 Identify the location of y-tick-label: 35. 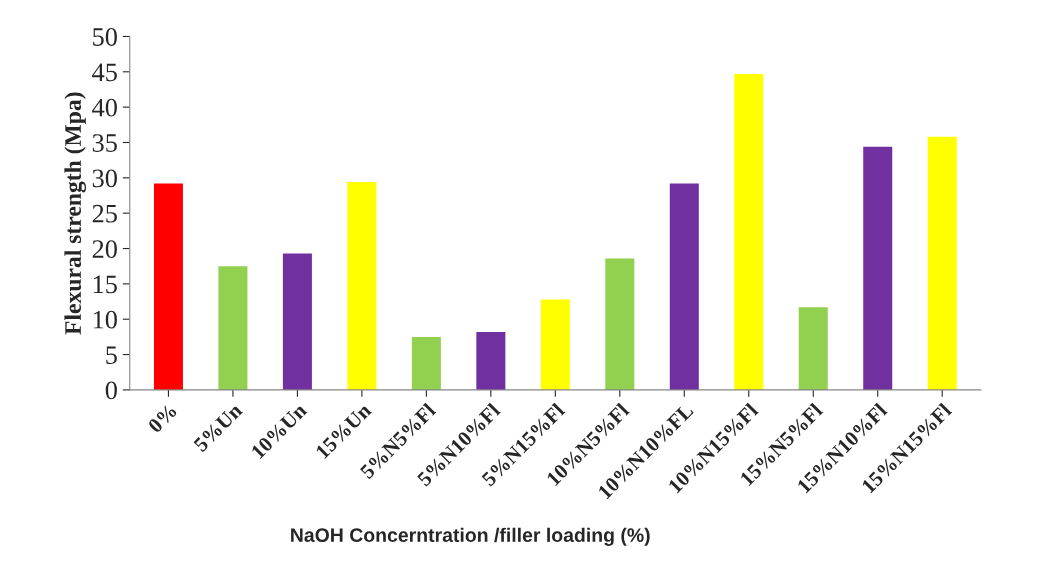
(104, 143).